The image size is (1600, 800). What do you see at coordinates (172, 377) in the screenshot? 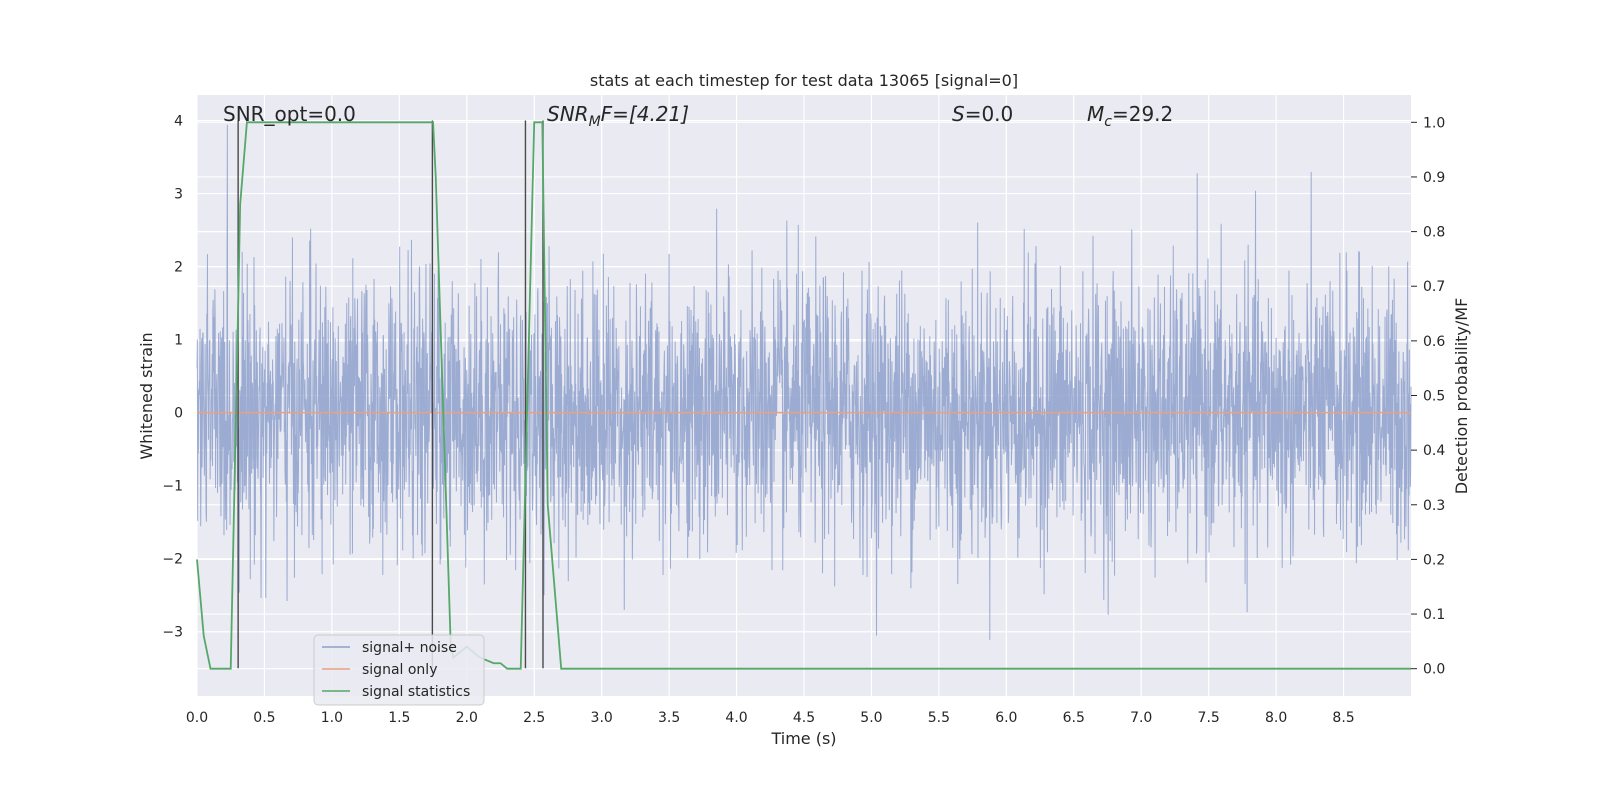
I see `y-axis-ticks: −3 −2 −1 0 1 2 3 4` at bounding box center [172, 377].